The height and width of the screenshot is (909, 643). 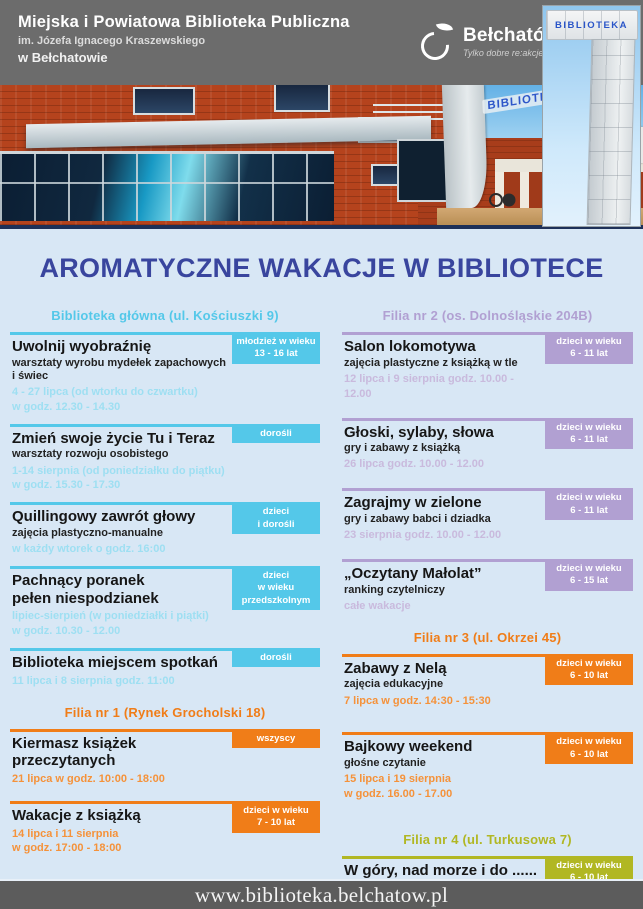 I want to click on logo-tagline: Tylko dobre re:akcje, so click(x=503, y=52).